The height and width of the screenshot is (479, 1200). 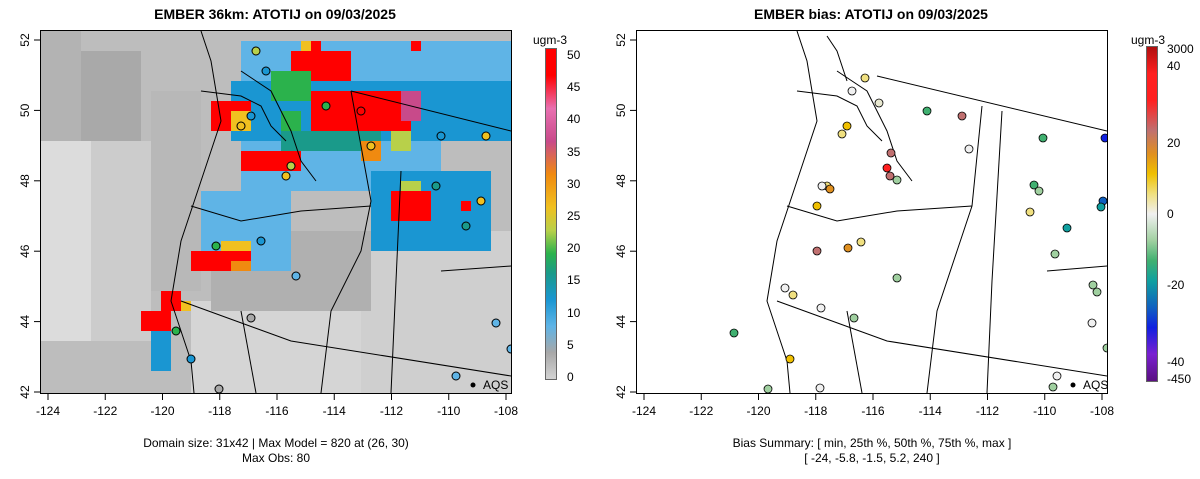 What do you see at coordinates (276, 458) in the screenshot?
I see `left-caption-line2: Max Obs: 80` at bounding box center [276, 458].